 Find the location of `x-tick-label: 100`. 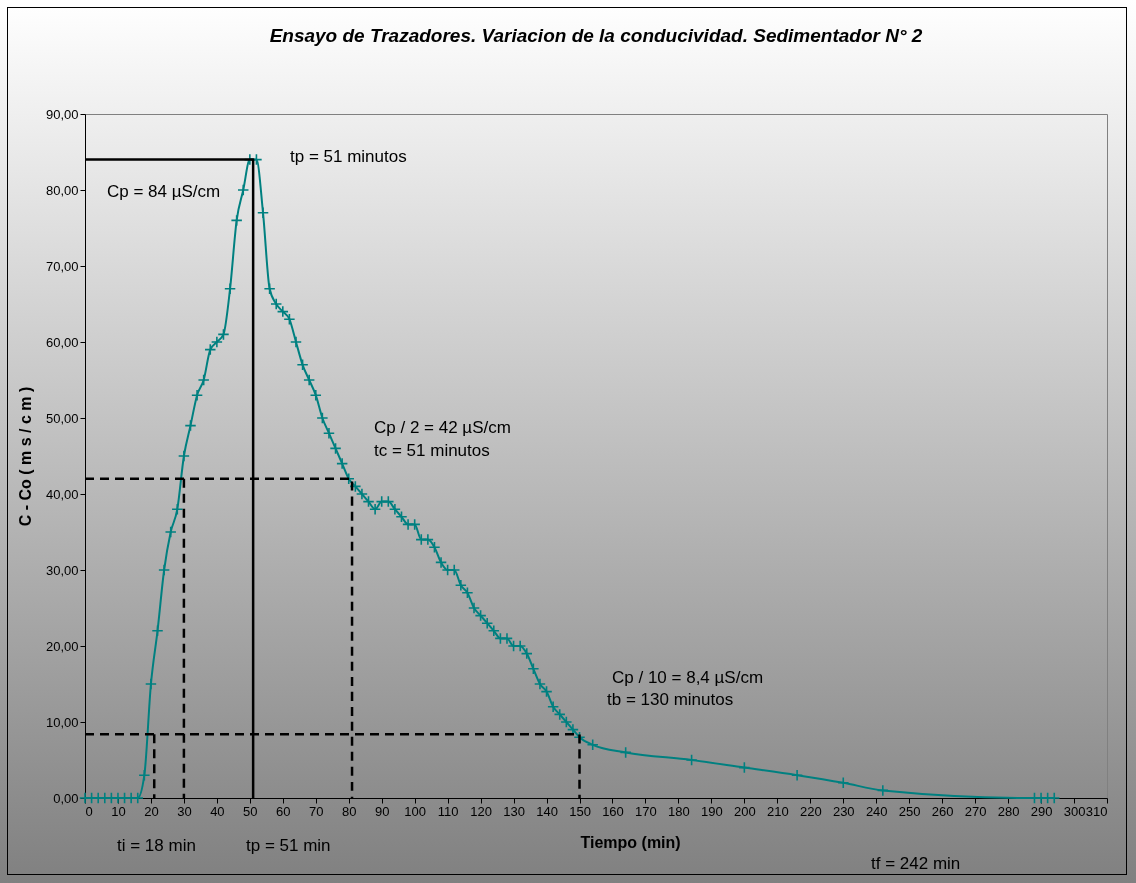

x-tick-label: 100 is located at coordinates (415, 811).